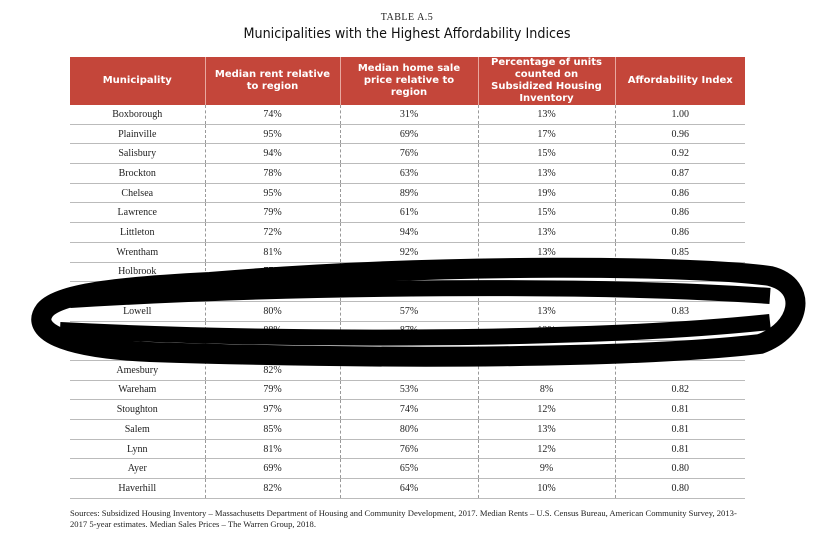 This screenshot has height=549, width=814. I want to click on table-cell: 78%, so click(272, 173).